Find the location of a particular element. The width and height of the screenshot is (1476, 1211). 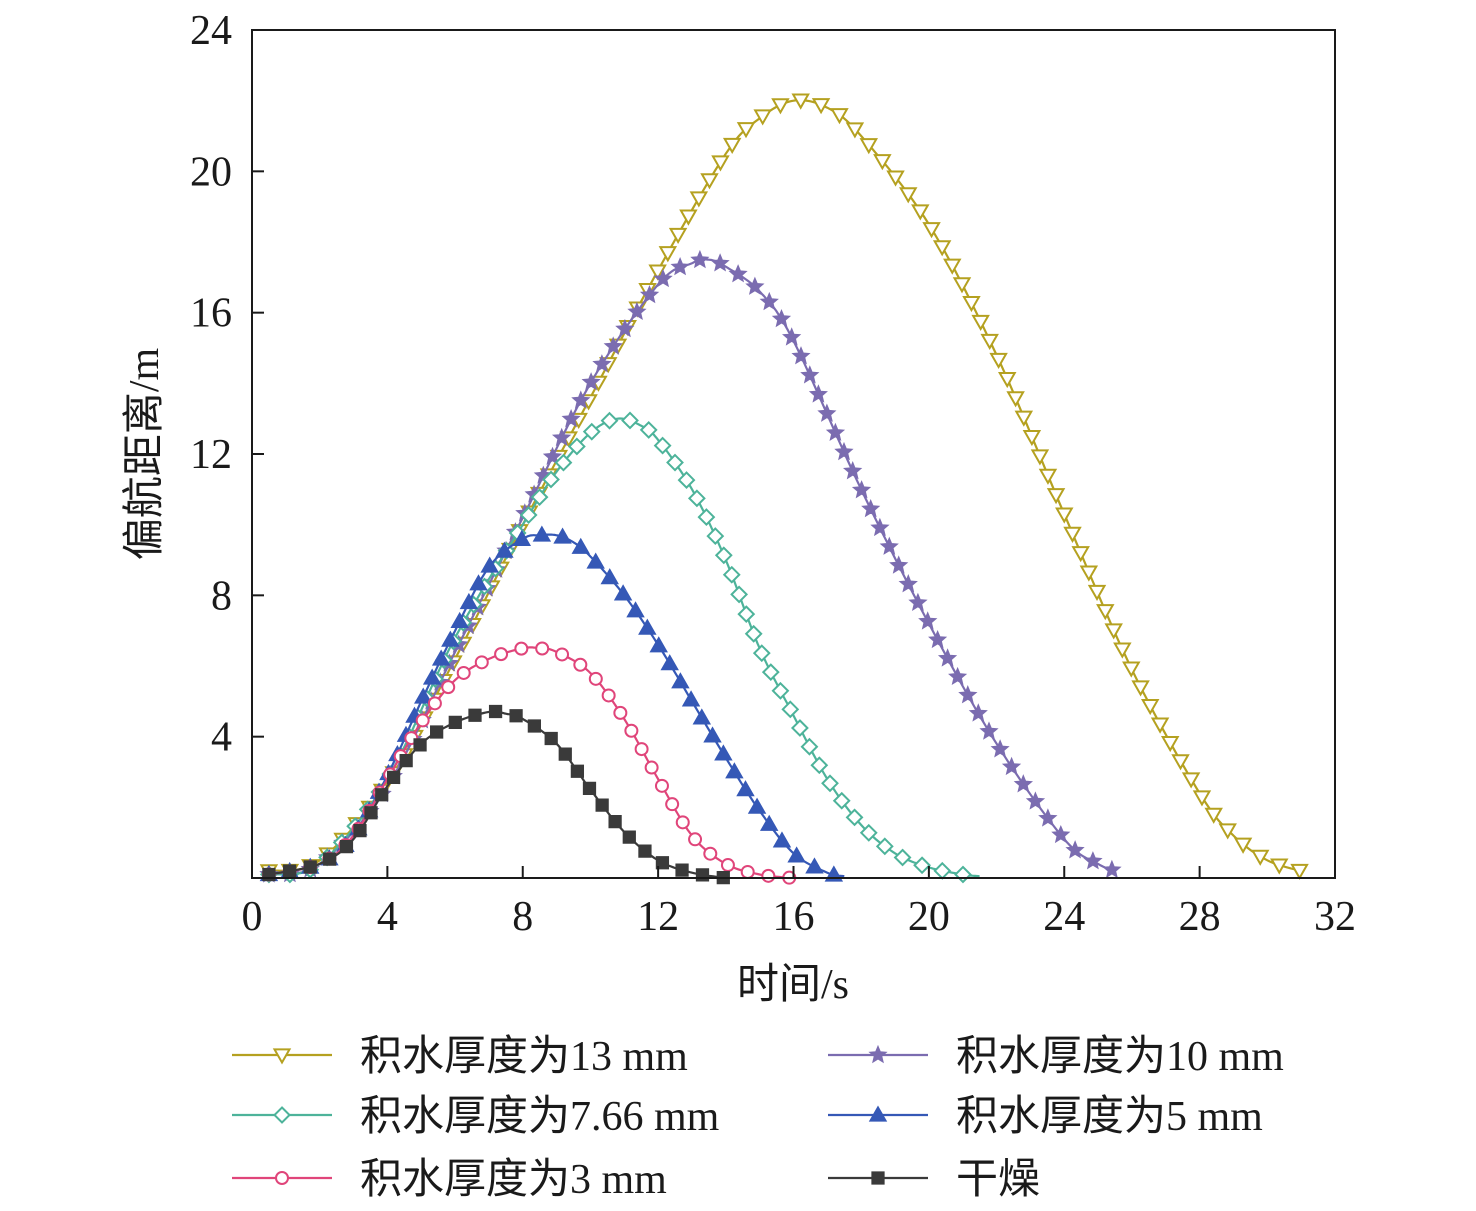

x-tick-label-0: 0 is located at coordinates (252, 917).